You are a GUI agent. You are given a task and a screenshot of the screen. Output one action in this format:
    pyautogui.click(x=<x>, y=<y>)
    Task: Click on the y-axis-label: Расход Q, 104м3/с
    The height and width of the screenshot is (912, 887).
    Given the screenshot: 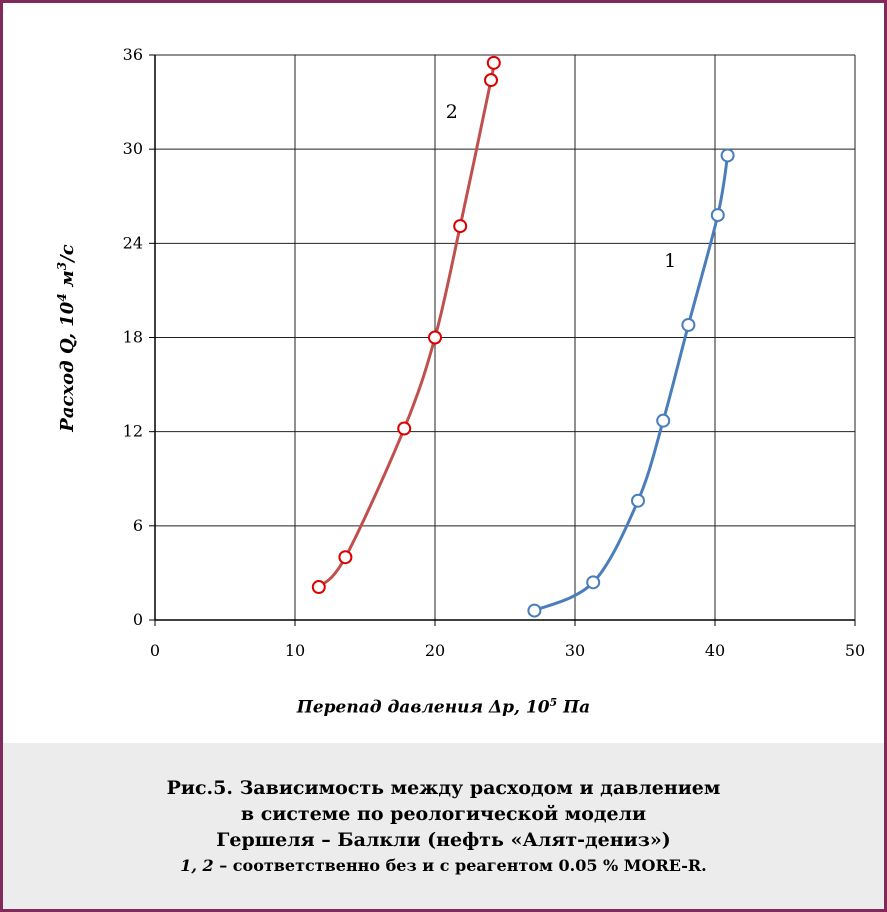 What is the action you would take?
    pyautogui.click(x=66, y=338)
    